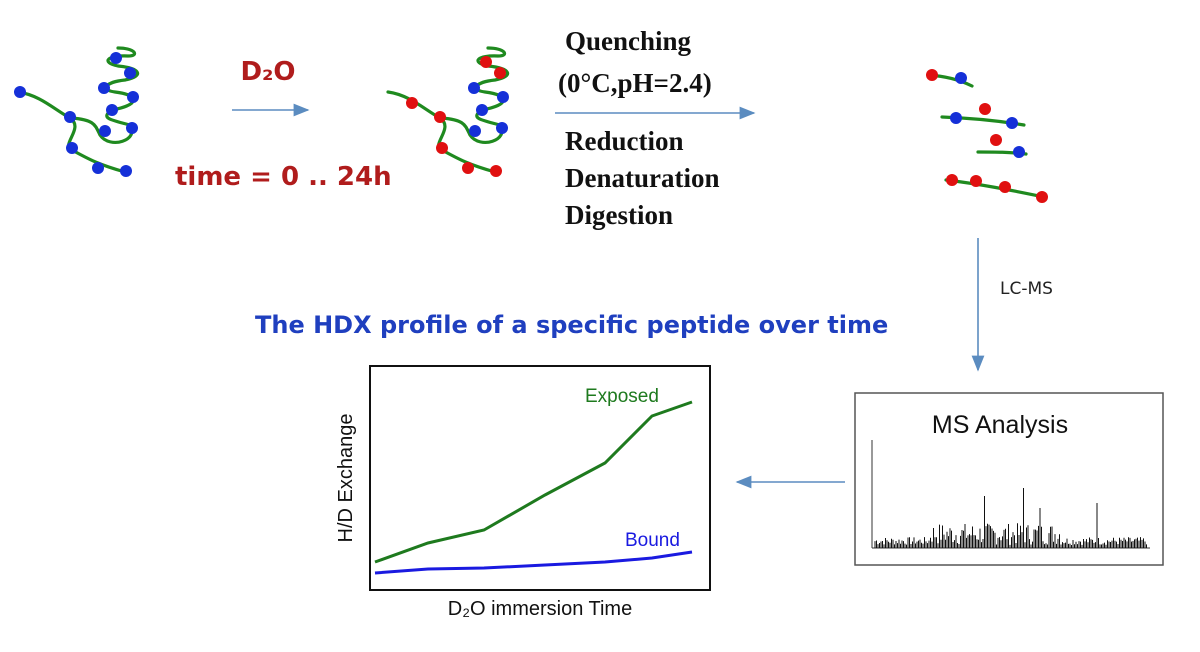 This screenshot has height=652, width=1200. Describe the element at coordinates (540, 609) in the screenshot. I see `x-axis-label: D₂O immersion Time` at that location.